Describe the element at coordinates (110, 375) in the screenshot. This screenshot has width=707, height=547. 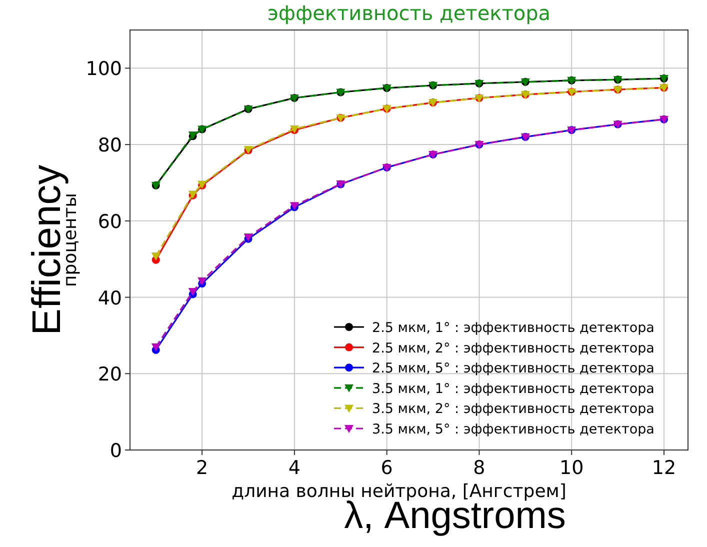
I see `y-tick-label: 20` at that location.